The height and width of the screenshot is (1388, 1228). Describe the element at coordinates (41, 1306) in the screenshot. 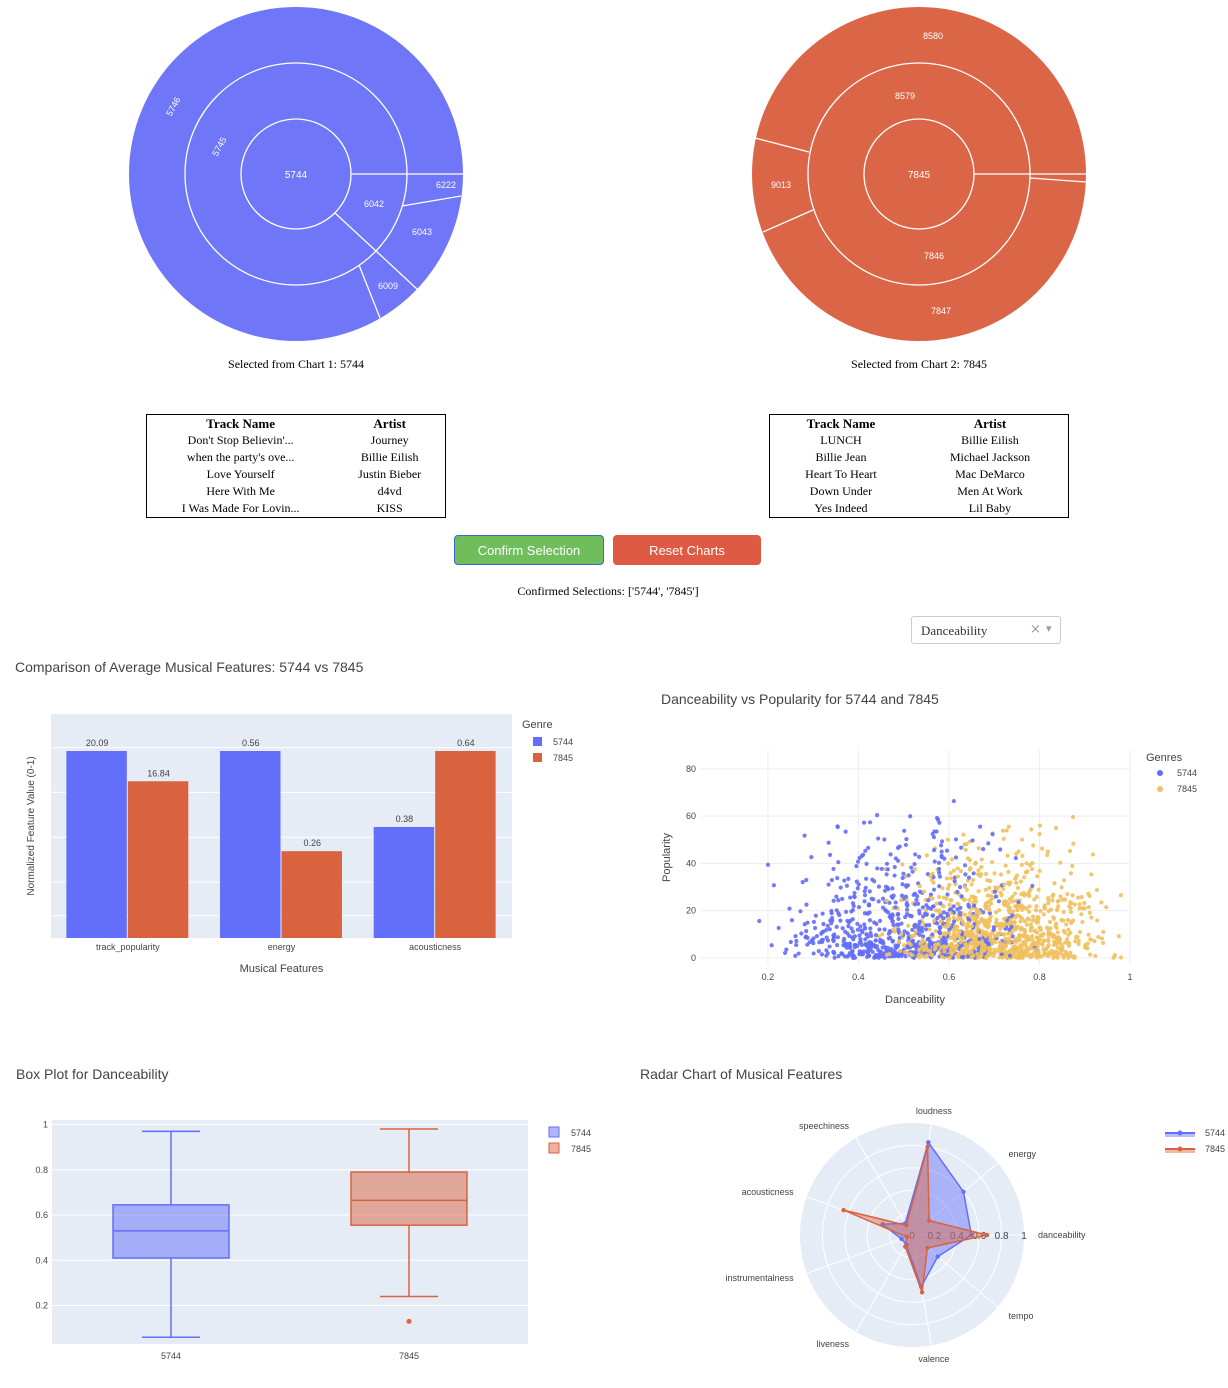

I see `box-ytick: 0.2` at that location.